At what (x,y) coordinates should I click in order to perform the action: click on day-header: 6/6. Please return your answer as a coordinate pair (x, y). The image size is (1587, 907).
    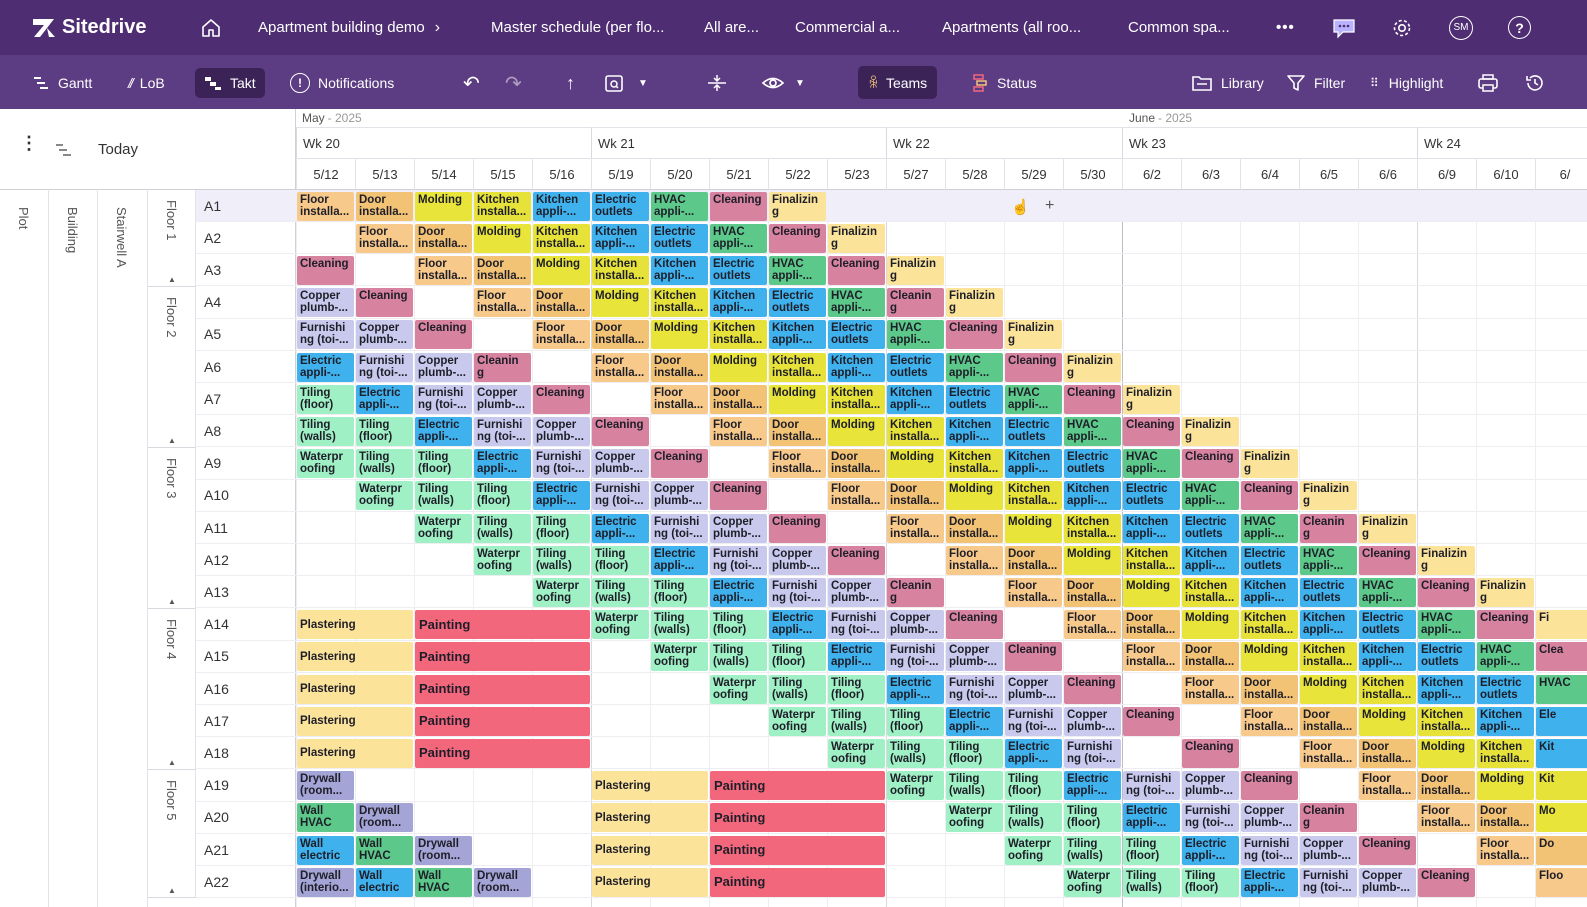
    Looking at the image, I should click on (1387, 174).